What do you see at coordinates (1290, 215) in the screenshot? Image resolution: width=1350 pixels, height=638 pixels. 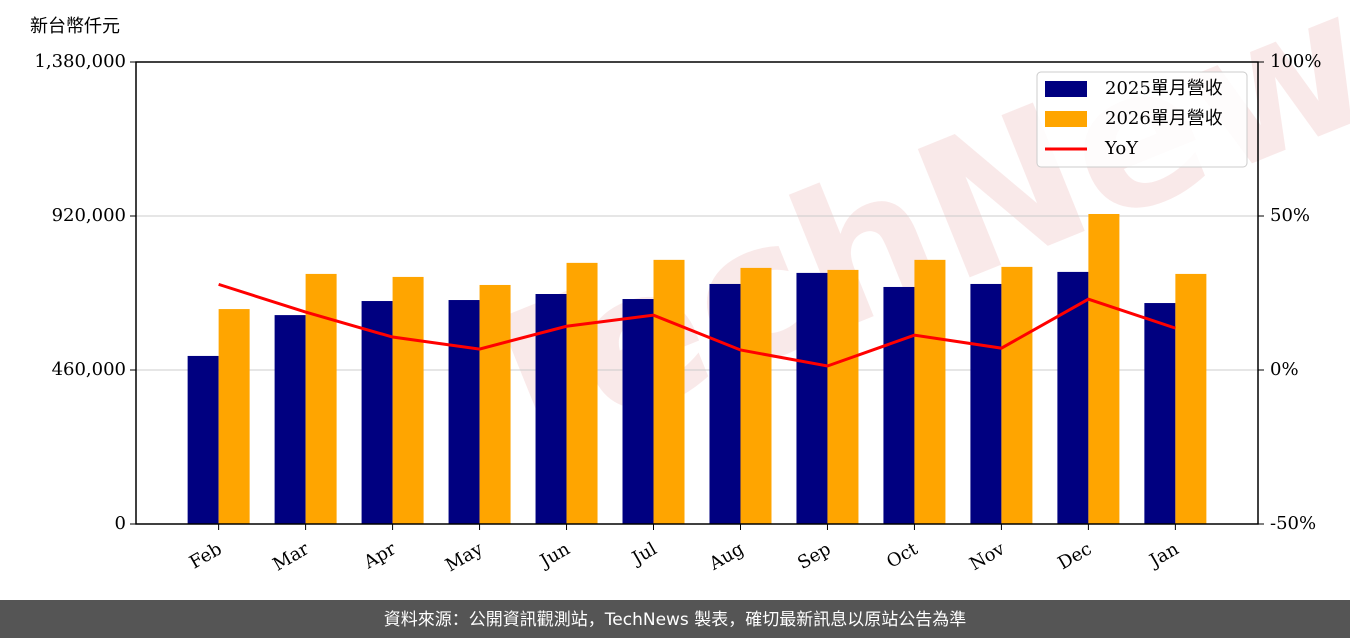 I see `y2-tick-label: 50%` at bounding box center [1290, 215].